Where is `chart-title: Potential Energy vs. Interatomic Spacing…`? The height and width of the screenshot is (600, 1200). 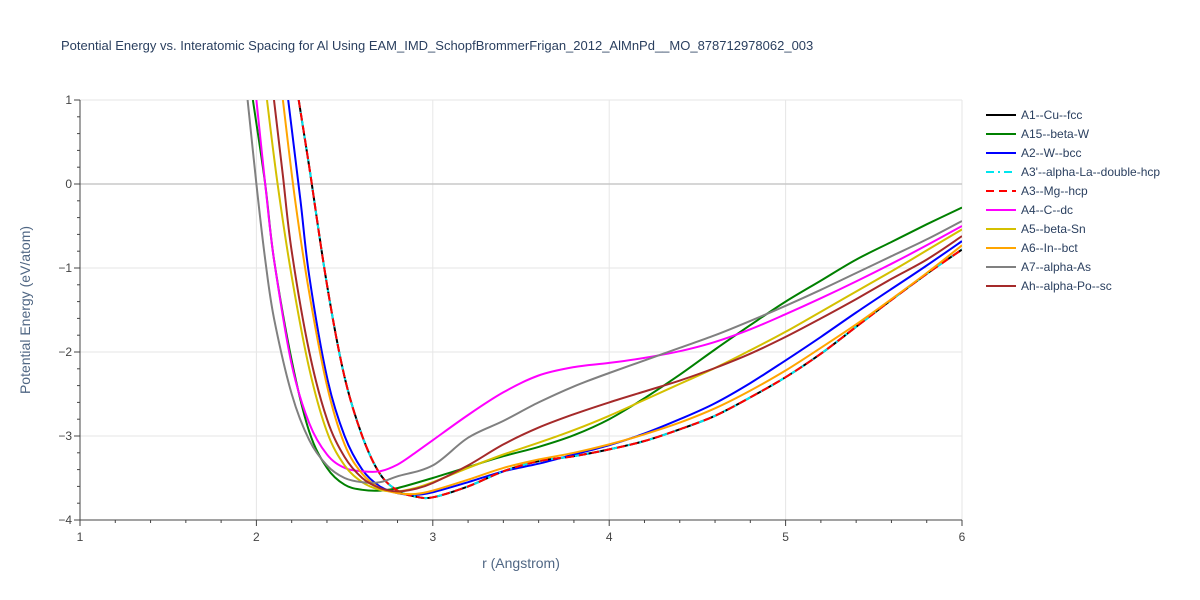
chart-title: Potential Energy vs. Interatomic Spacing… is located at coordinates (437, 45).